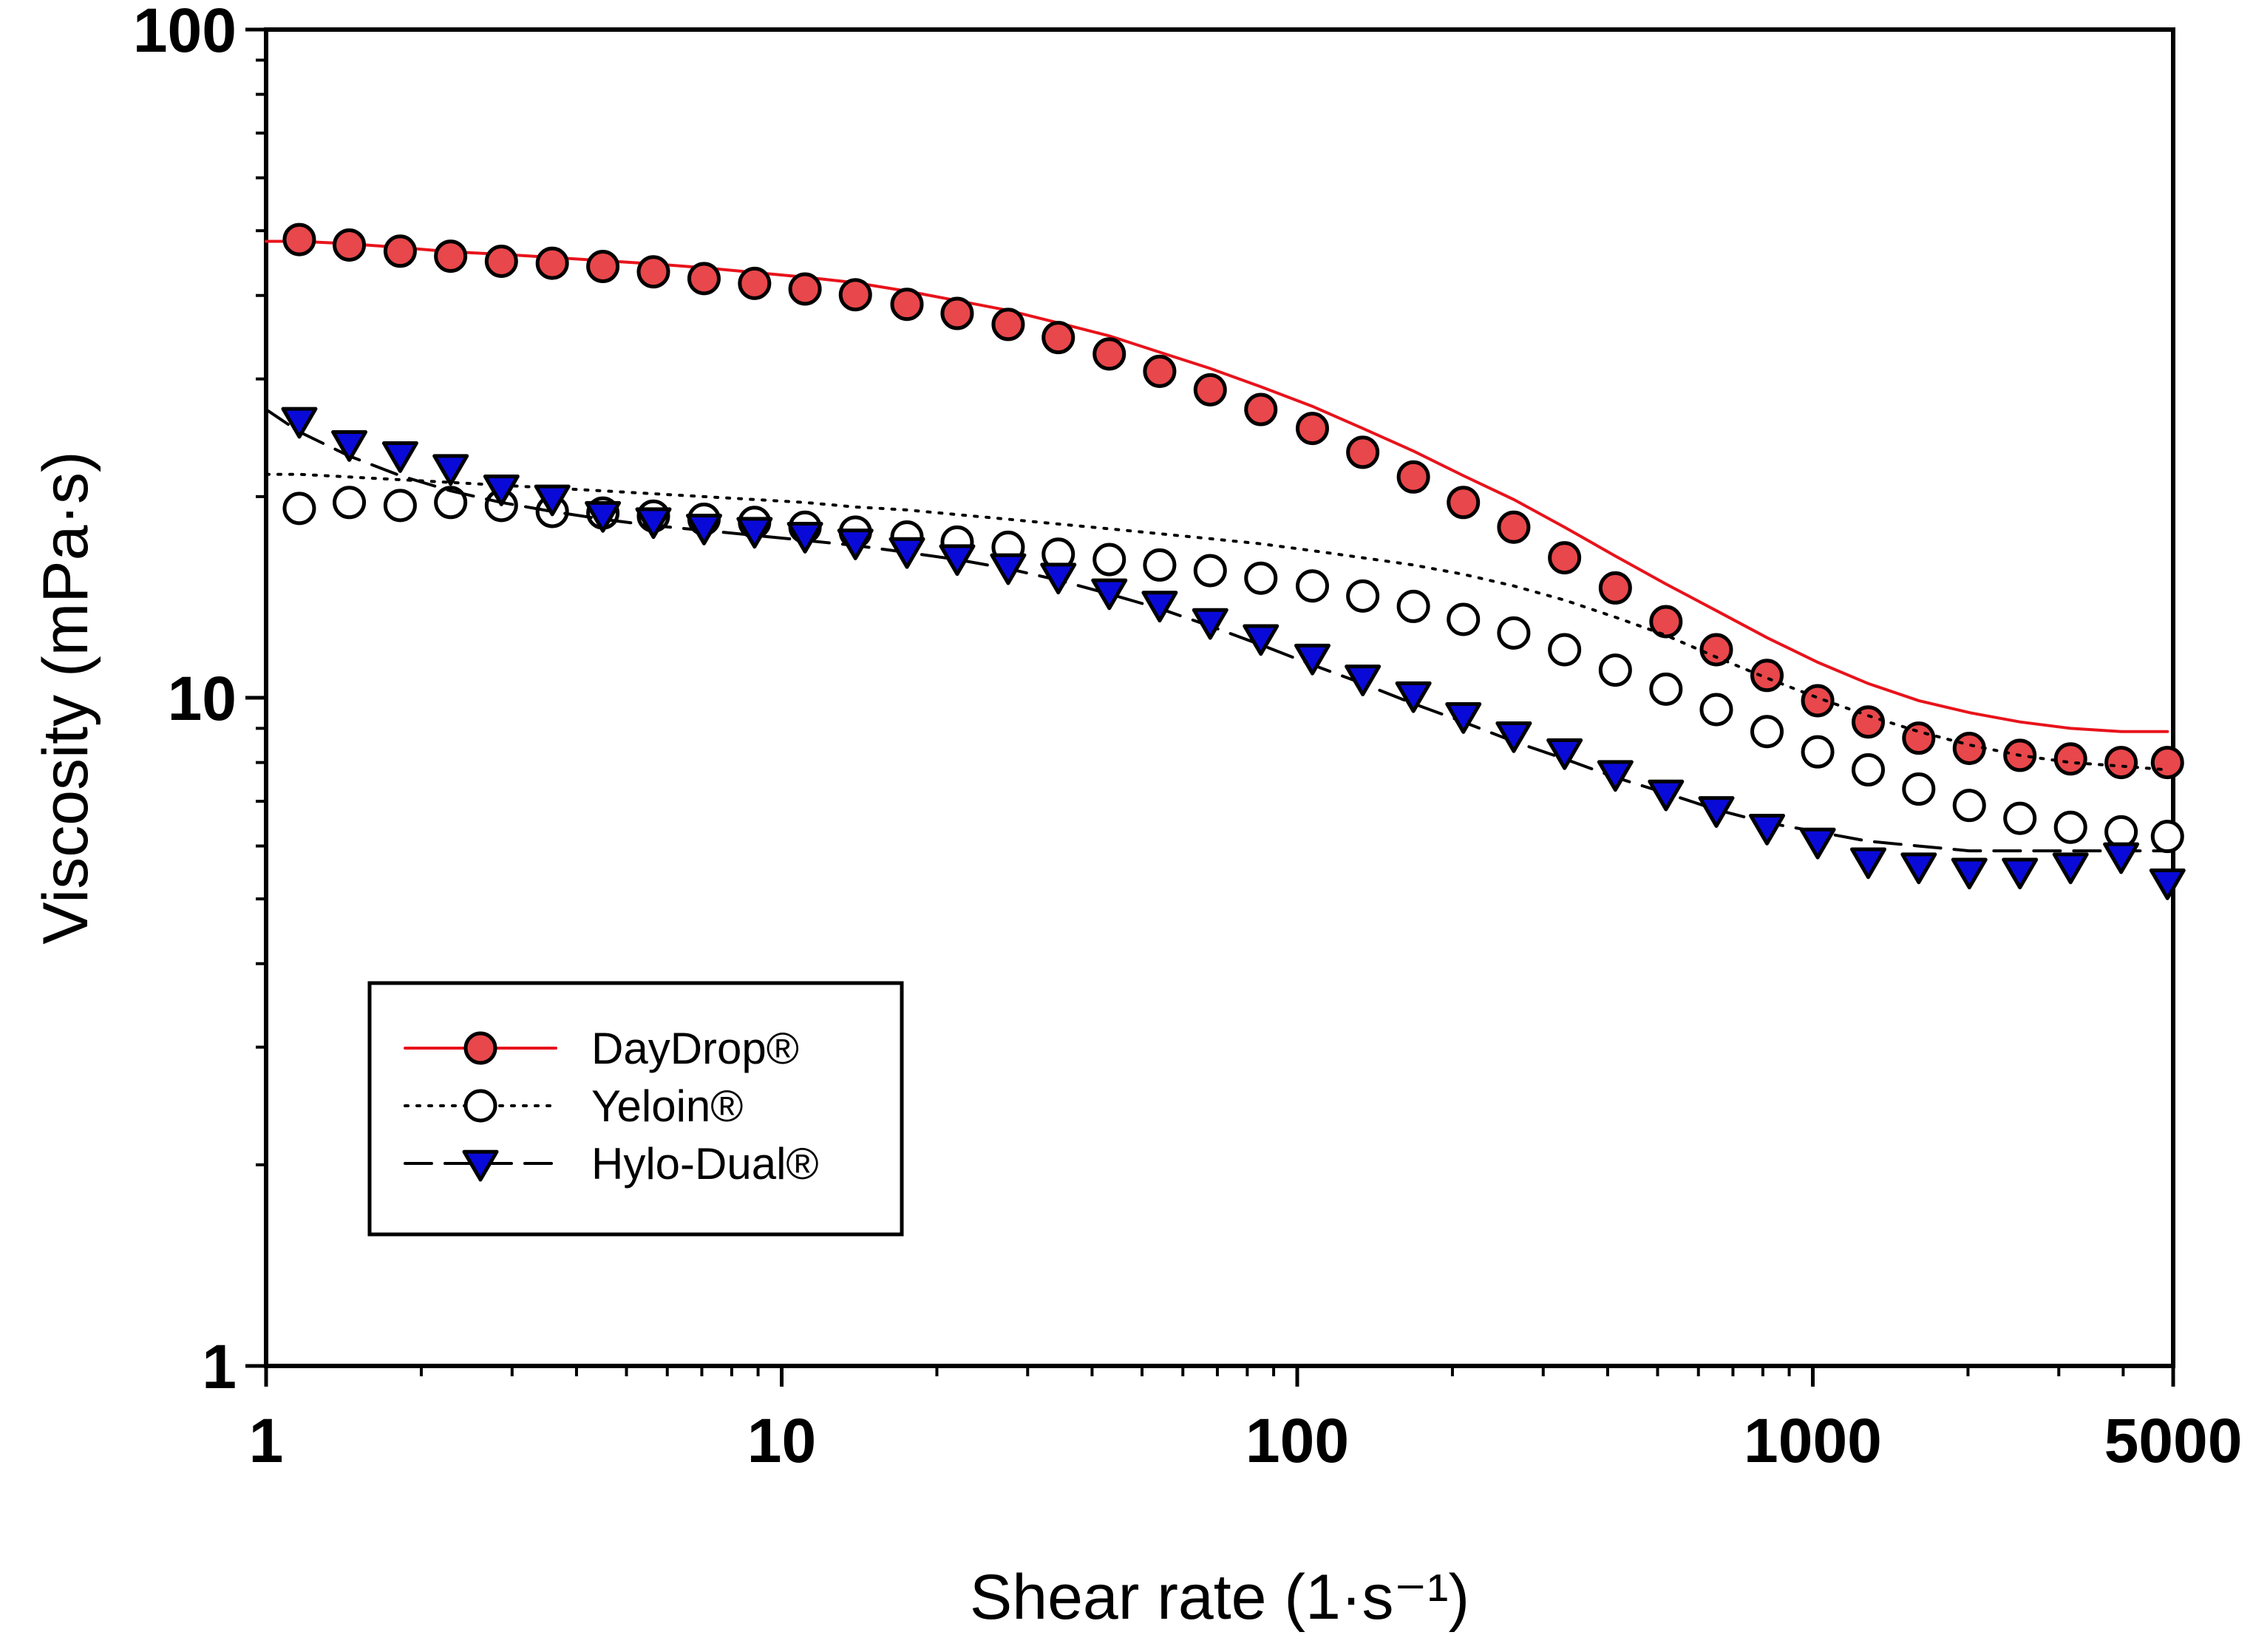 The width and height of the screenshot is (2253, 1652). I want to click on x-axis-title: Shear rate (1·s⁻¹), so click(1219, 1598).